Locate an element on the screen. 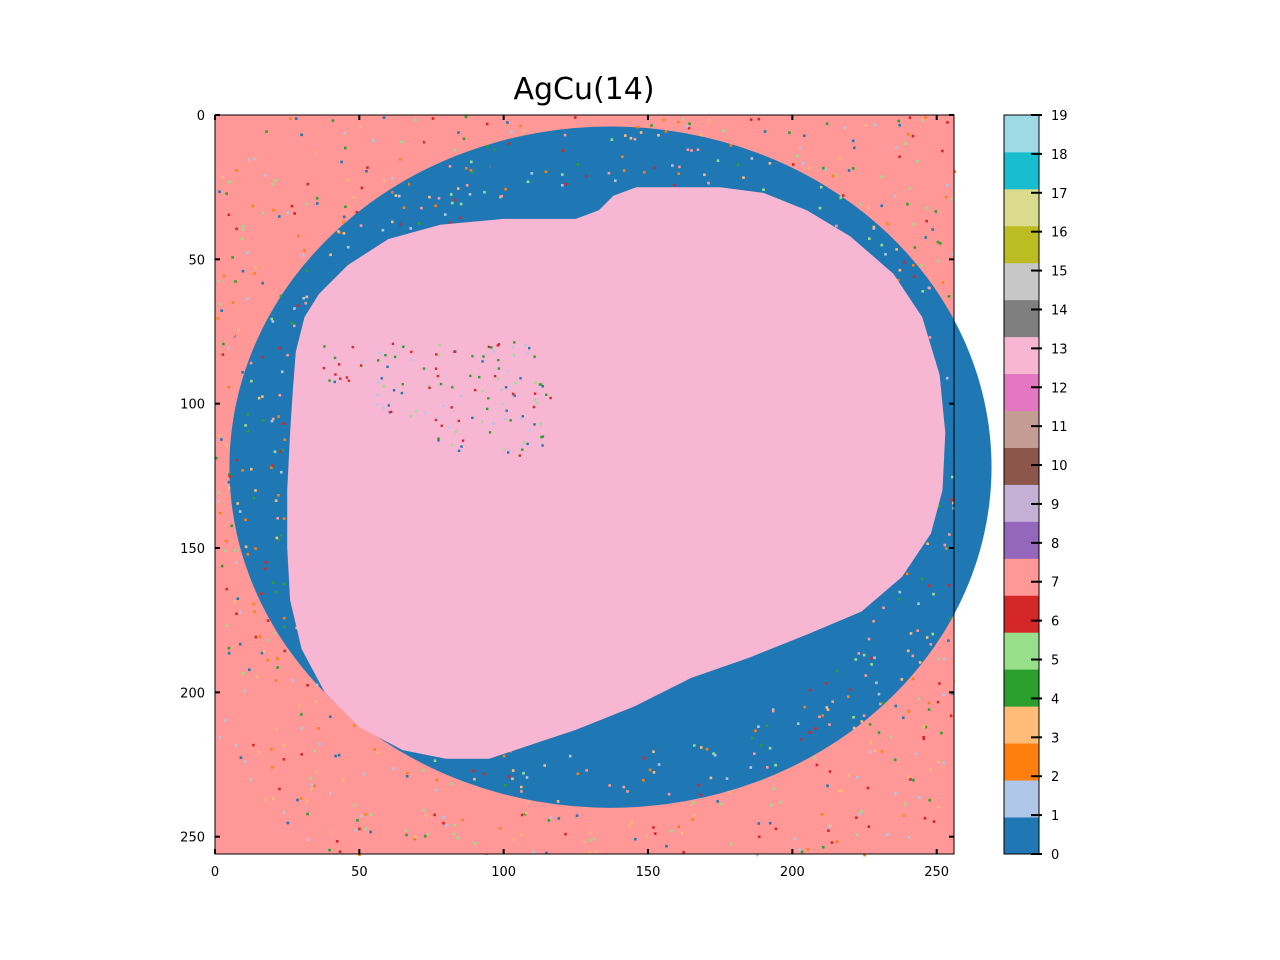  x-tick-label: 200 is located at coordinates (792, 872).